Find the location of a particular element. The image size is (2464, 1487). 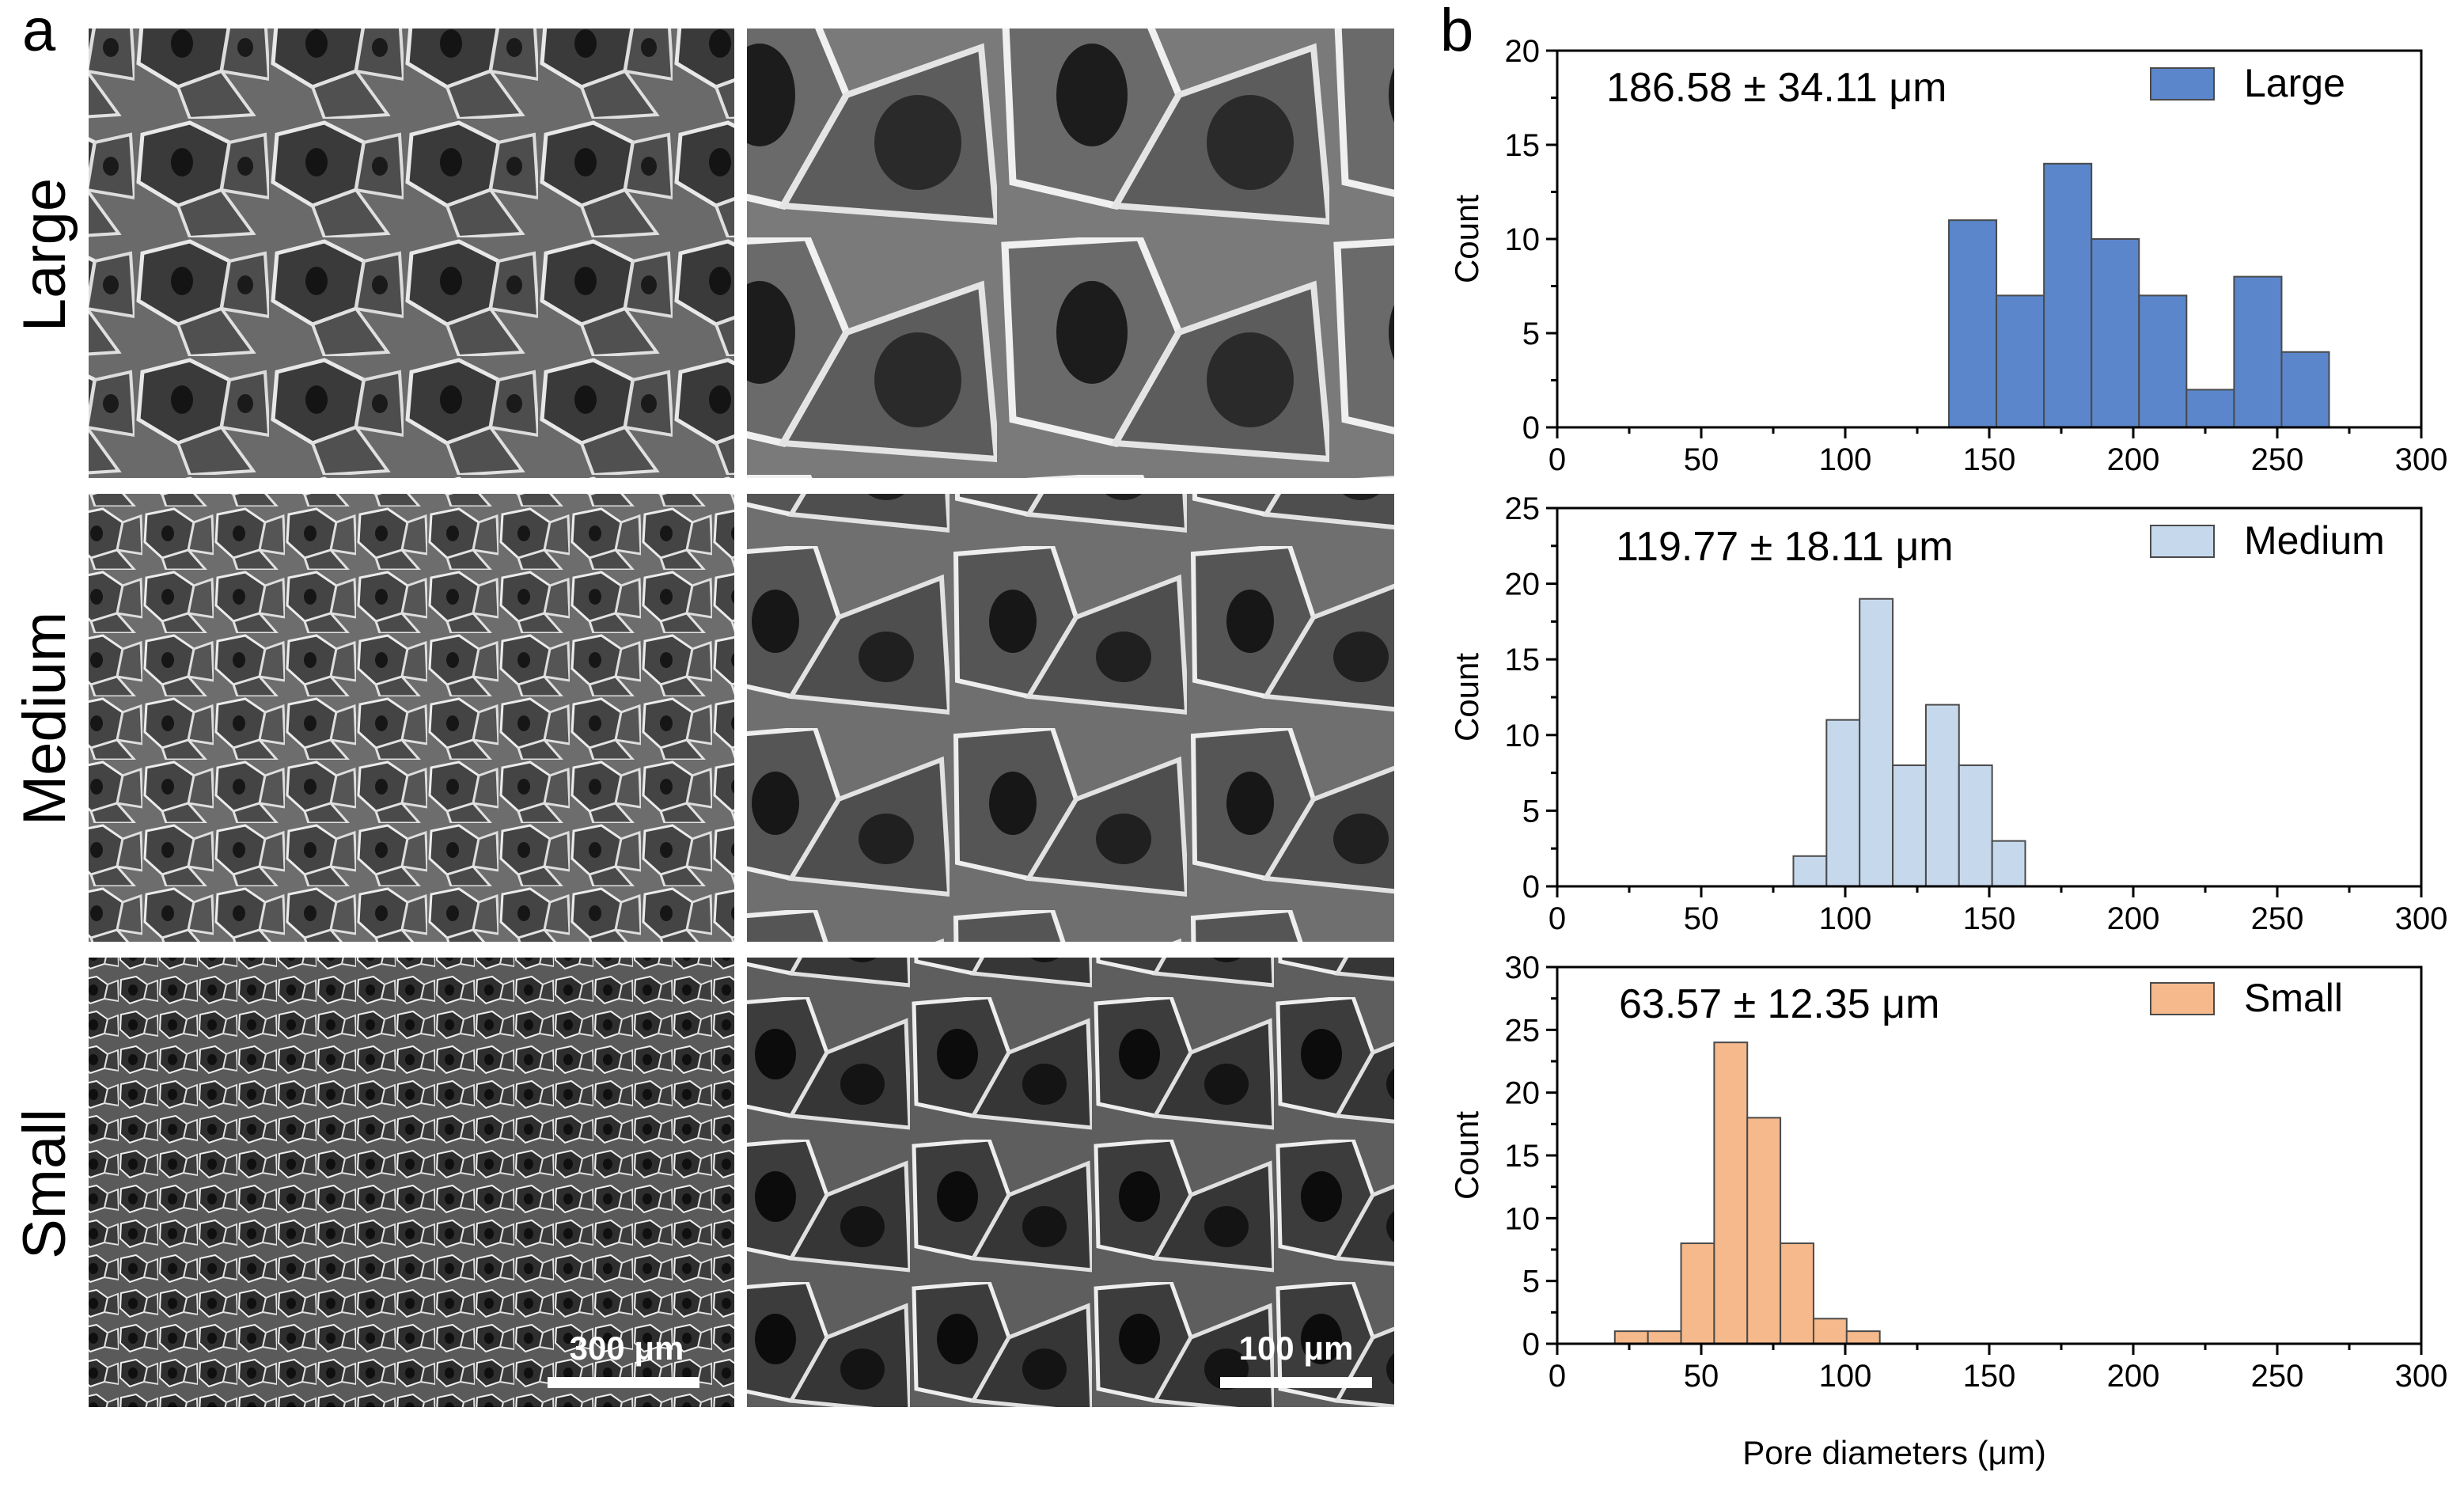

sem-image-medium-high-mag is located at coordinates (1070, 718).